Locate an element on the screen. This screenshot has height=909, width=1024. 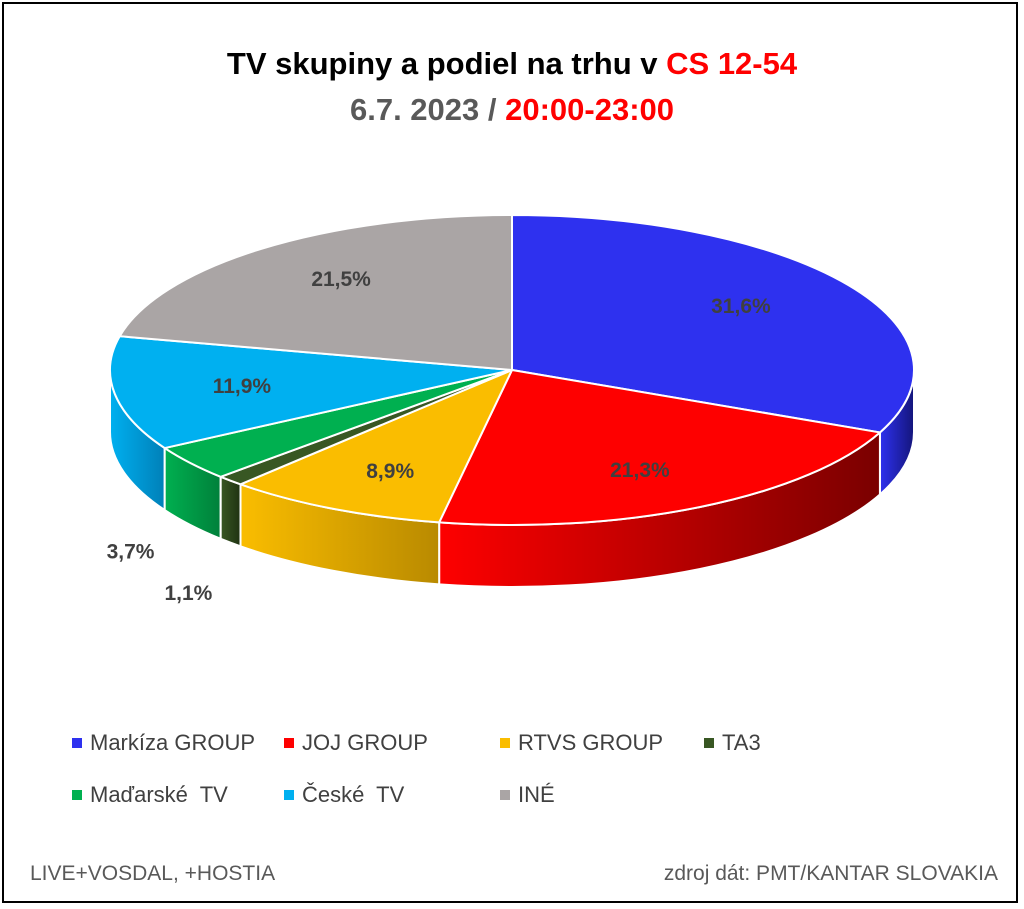
chart-subtitle: 6.7. 2023 / 20:00-23:00 is located at coordinates (512, 110).